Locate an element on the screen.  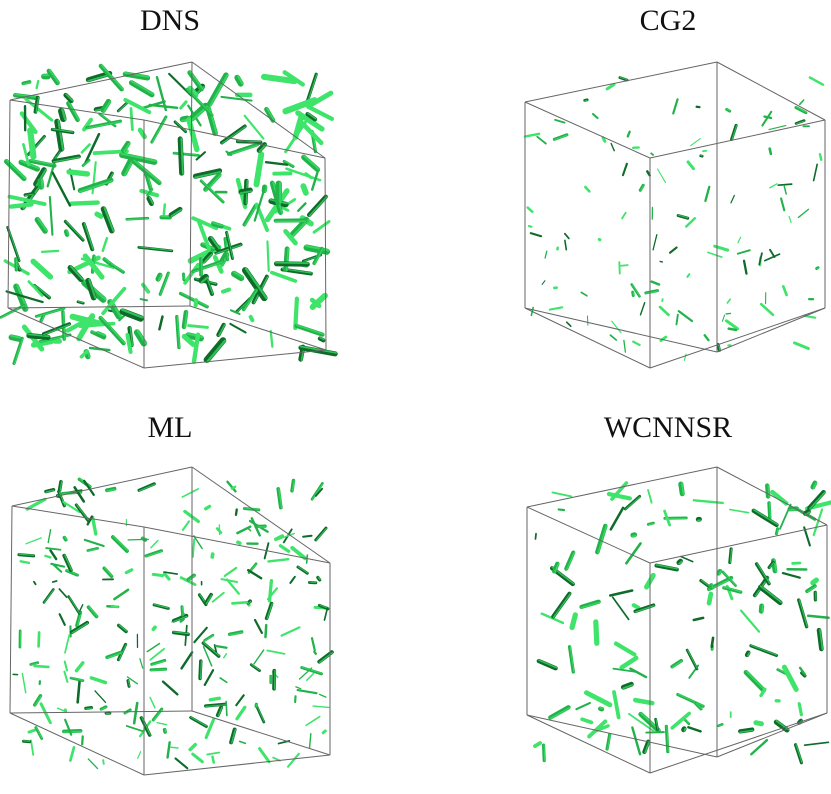
panel-title-cg2: CG2 is located at coordinates (668, 20).